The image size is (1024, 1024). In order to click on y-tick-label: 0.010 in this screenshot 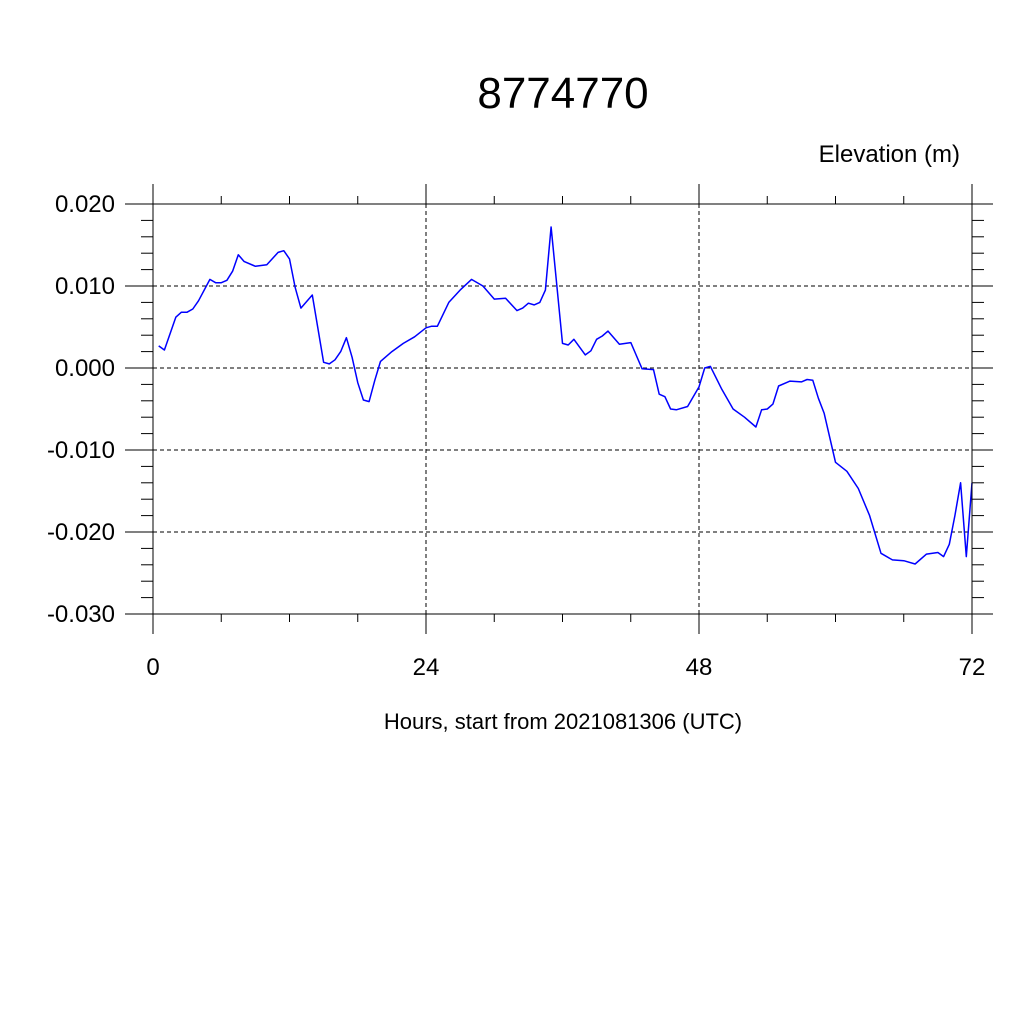, I will do `click(85, 286)`.